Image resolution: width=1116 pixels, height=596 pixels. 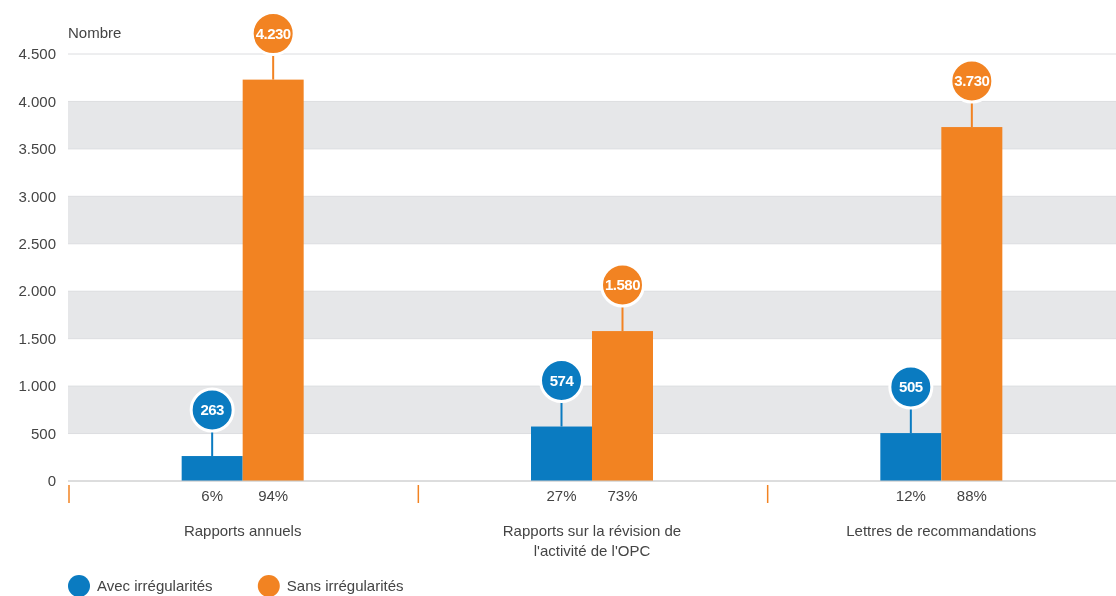 I want to click on y-tick-label: 2.000, so click(x=37, y=291).